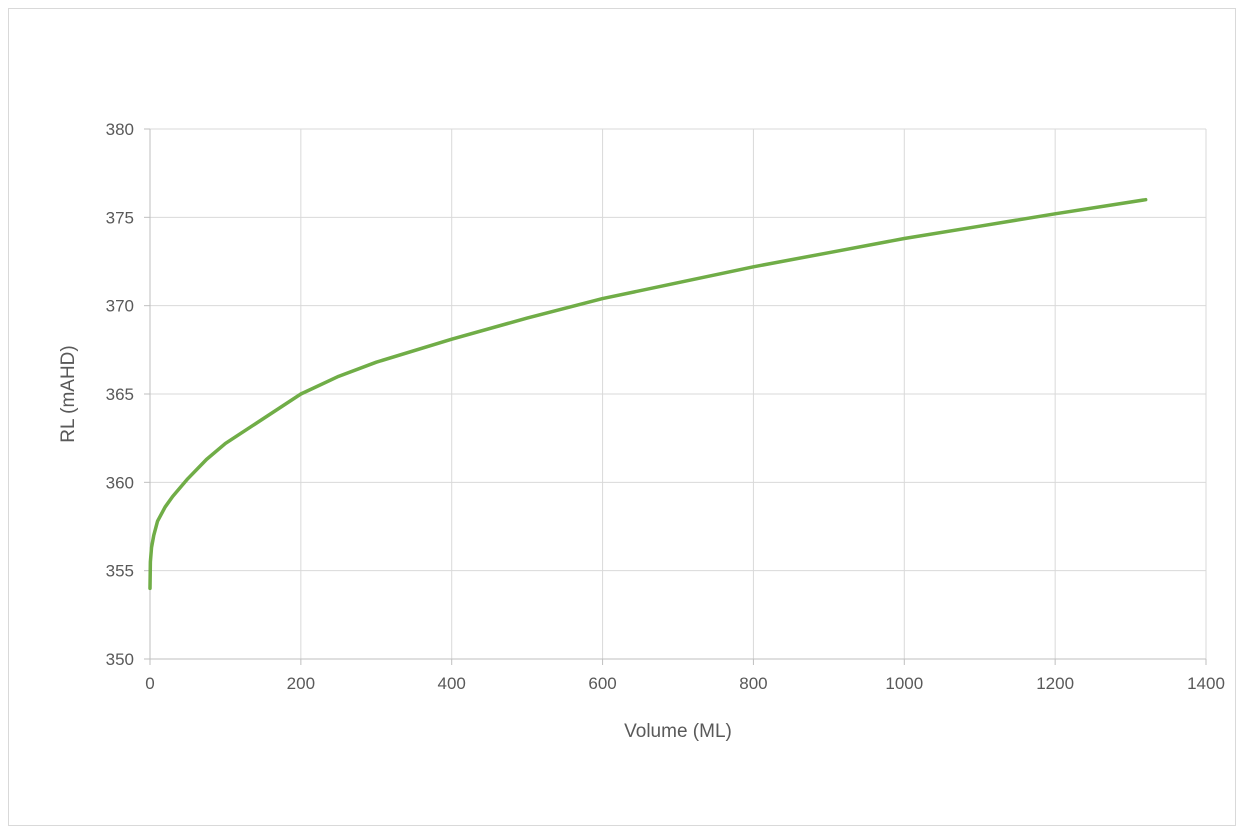 This screenshot has width=1244, height=834. Describe the element at coordinates (149, 683) in the screenshot. I see `x-tick-label: 0` at that location.